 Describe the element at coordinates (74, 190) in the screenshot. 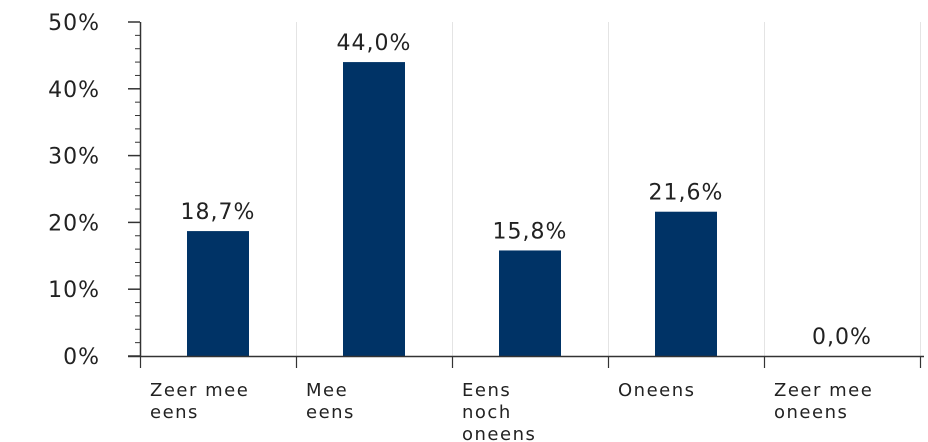

I see `y-tick-labels: 0% 10% 20% 30% 40% 50%` at that location.